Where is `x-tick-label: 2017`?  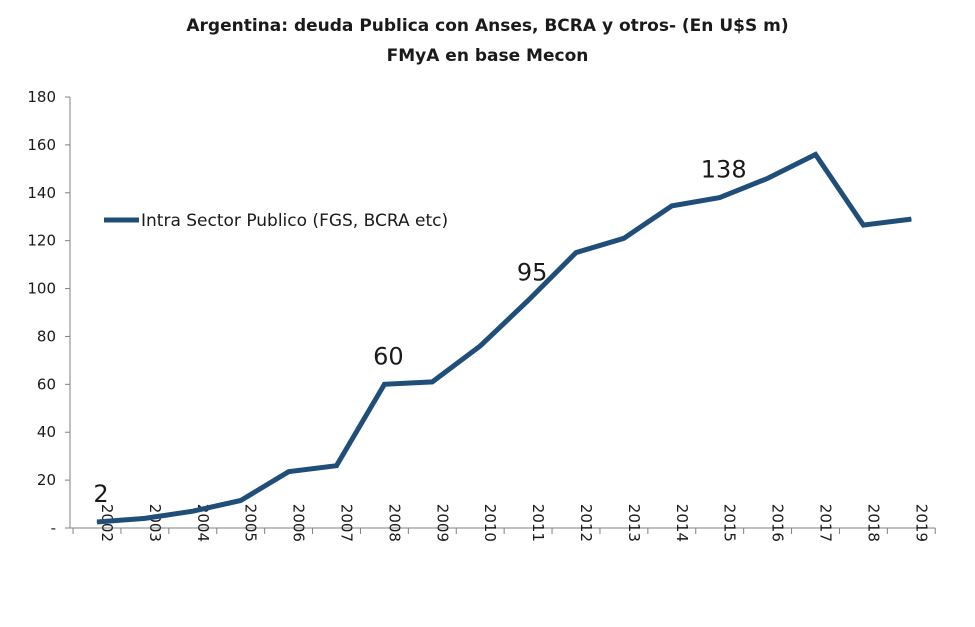 x-tick-label: 2017 is located at coordinates (826, 523).